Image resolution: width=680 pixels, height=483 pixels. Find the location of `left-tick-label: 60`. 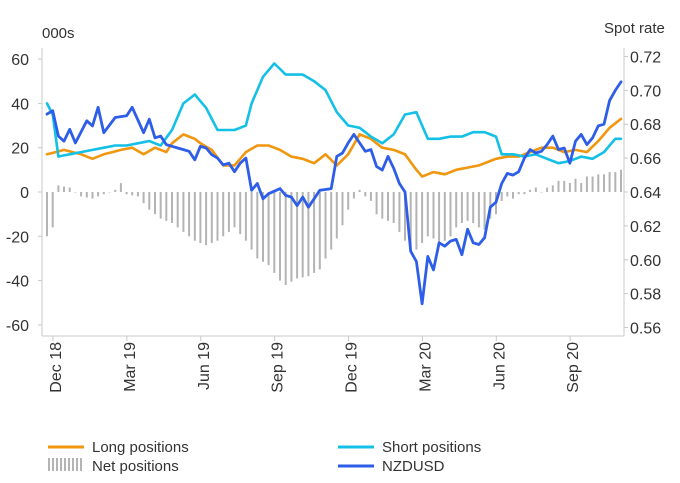

left-tick-label: 60 is located at coordinates (20, 60).